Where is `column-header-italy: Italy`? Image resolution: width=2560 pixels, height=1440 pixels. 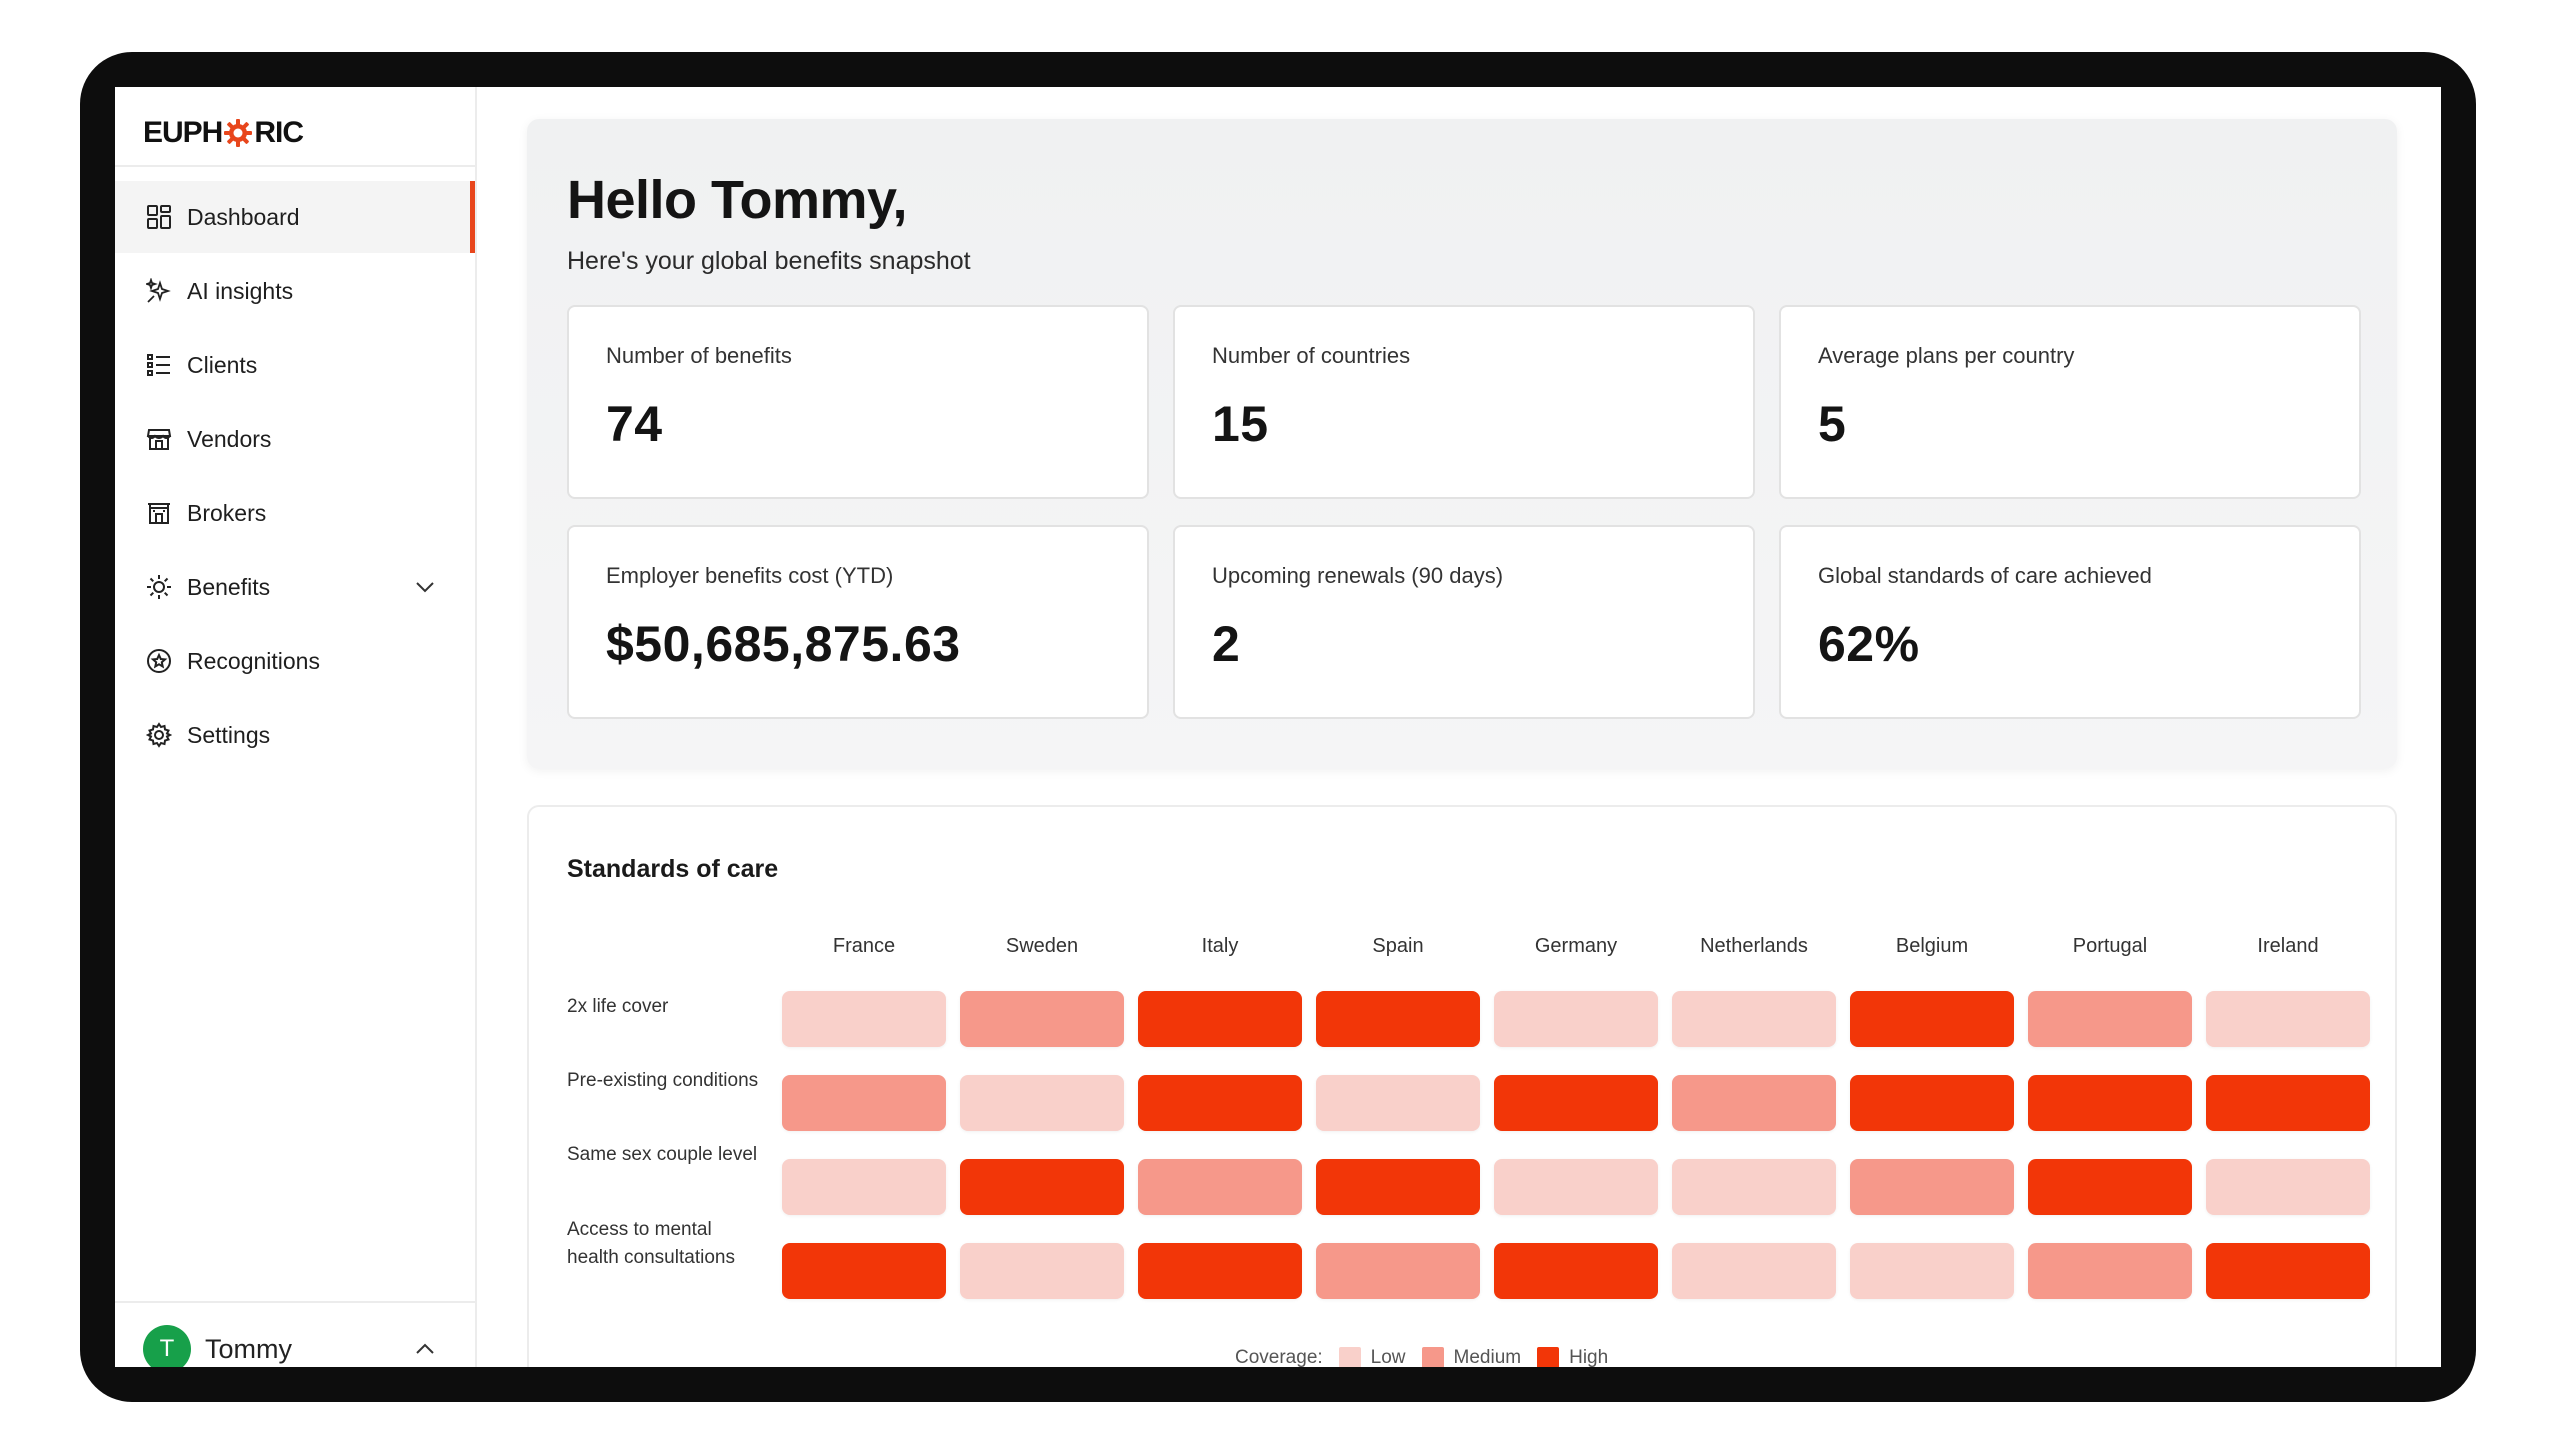
column-header-italy: Italy is located at coordinates (1220, 946).